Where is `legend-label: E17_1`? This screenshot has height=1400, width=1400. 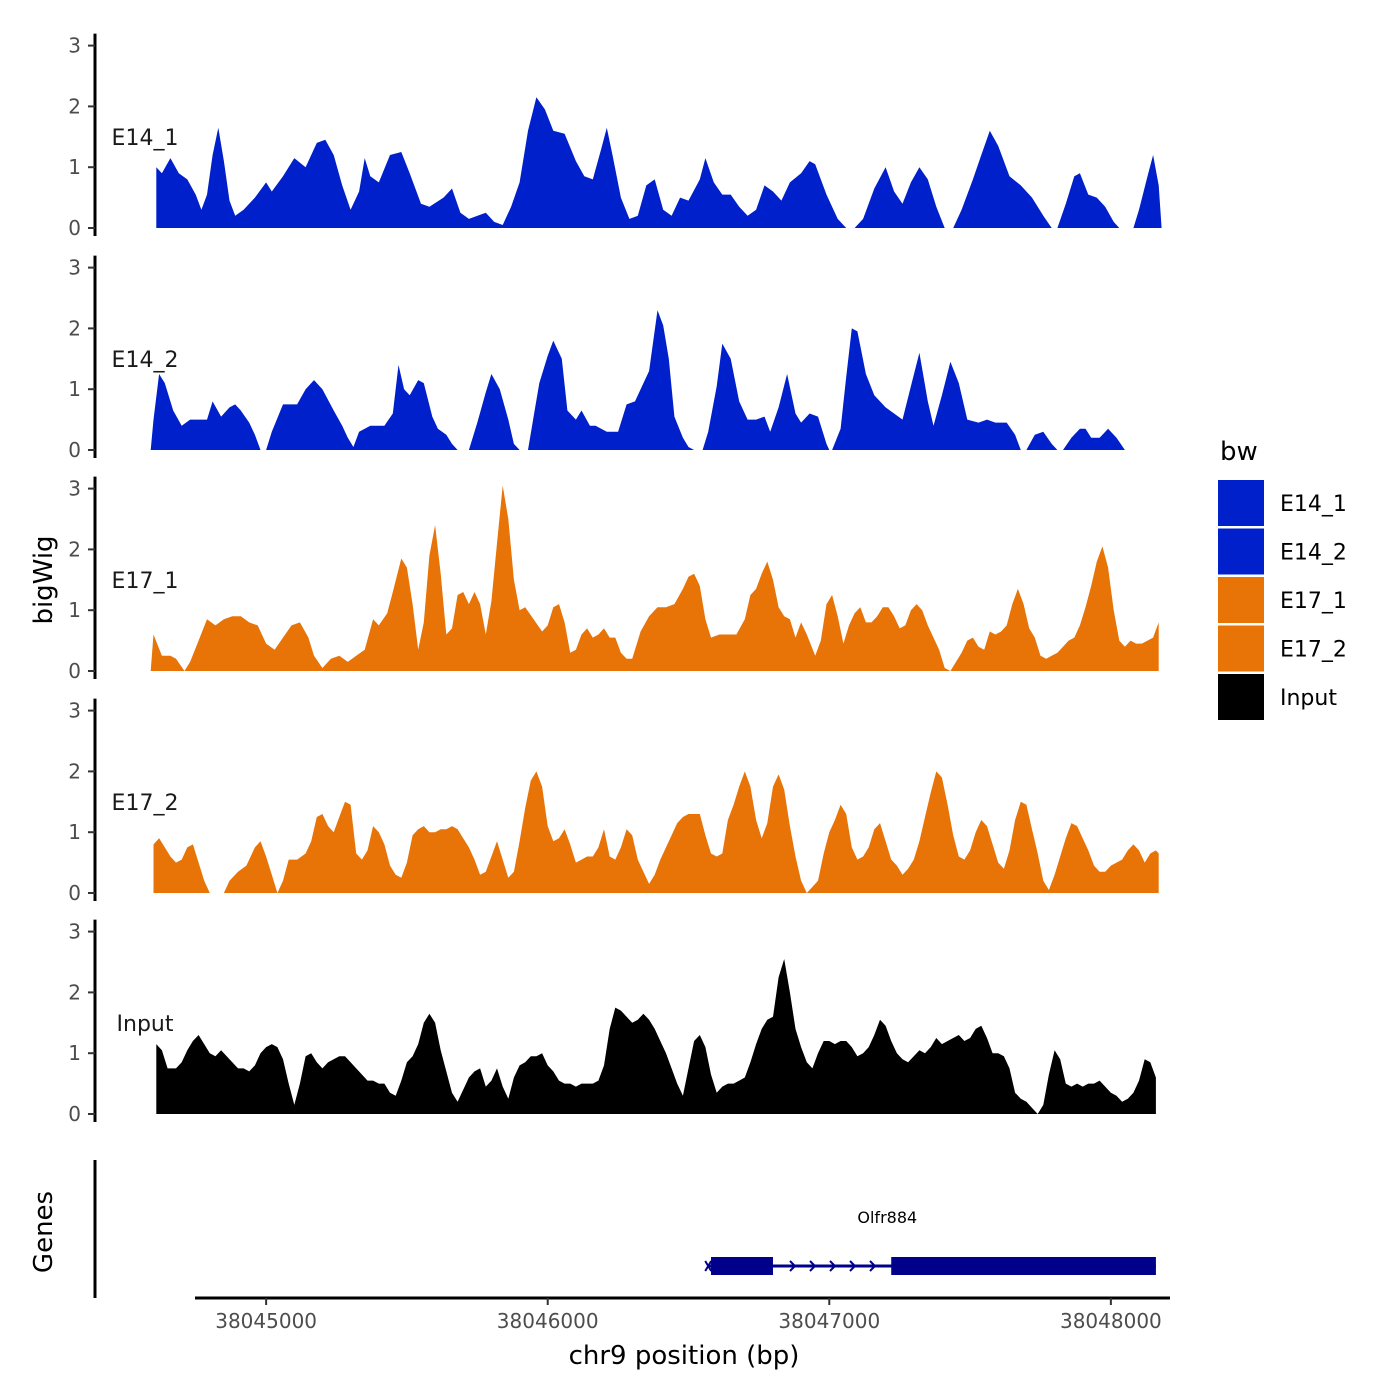 legend-label: E17_1 is located at coordinates (1313, 601).